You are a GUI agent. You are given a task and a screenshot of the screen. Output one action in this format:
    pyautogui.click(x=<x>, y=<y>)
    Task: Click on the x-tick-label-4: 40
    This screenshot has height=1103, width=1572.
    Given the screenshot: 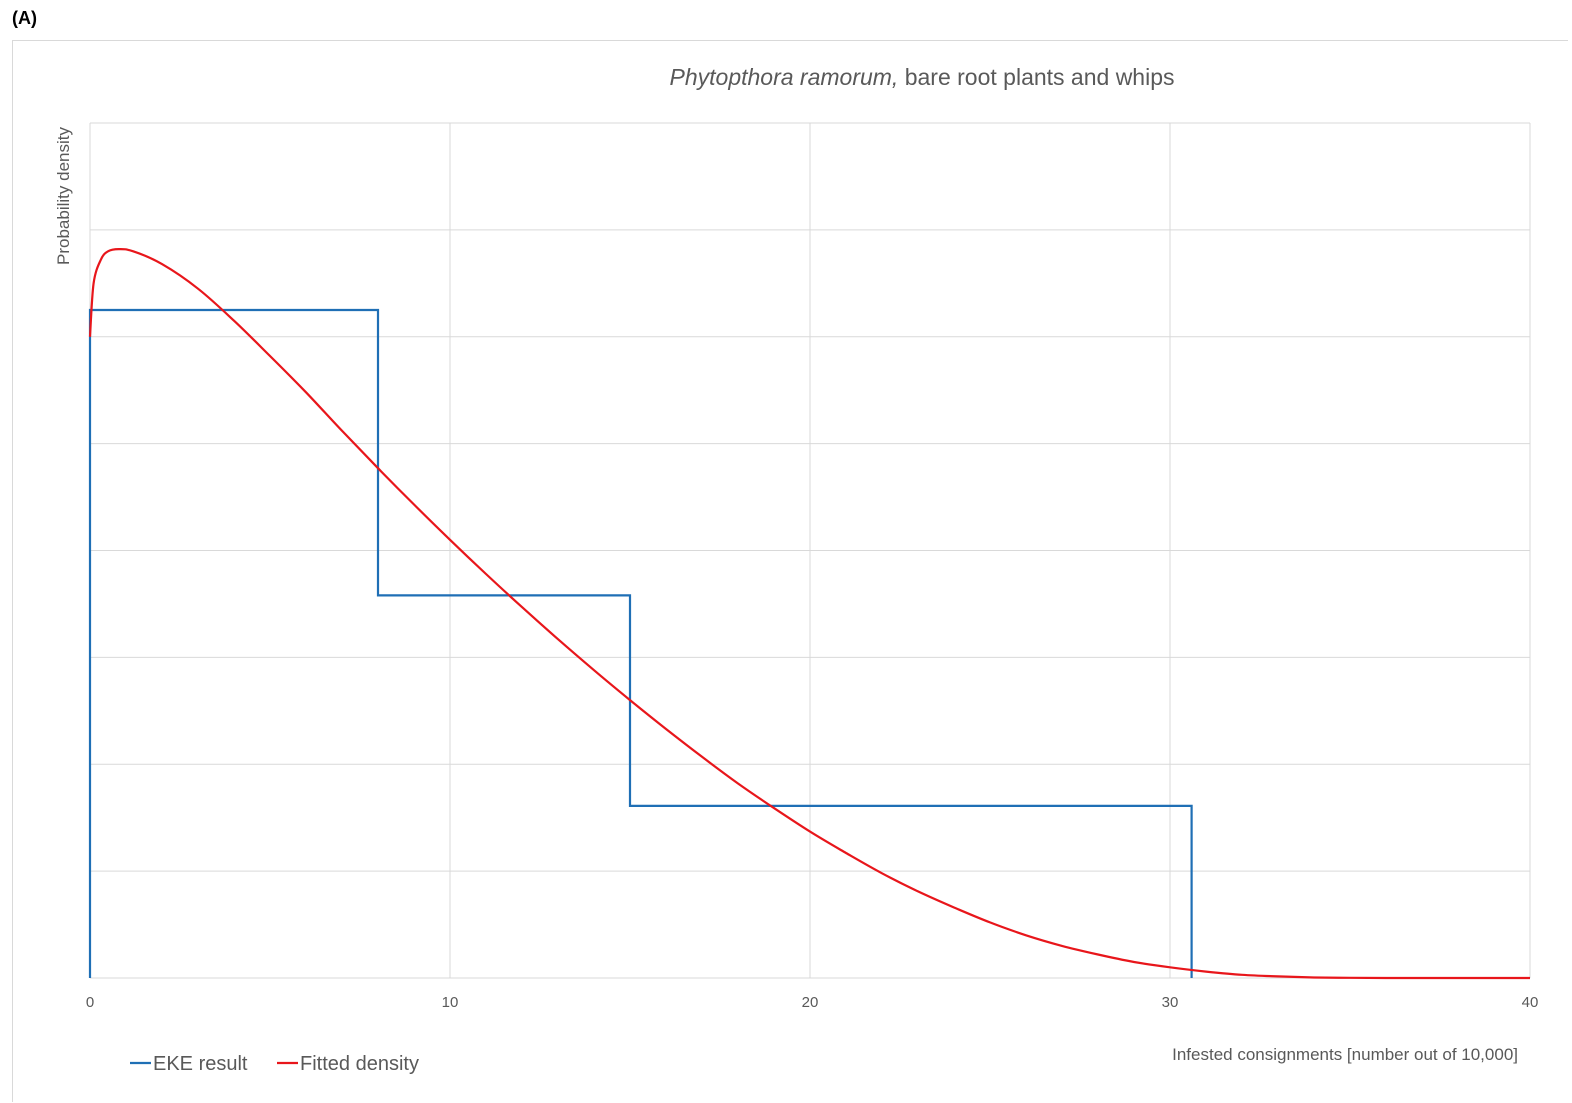 What is the action you would take?
    pyautogui.click(x=1530, y=1002)
    